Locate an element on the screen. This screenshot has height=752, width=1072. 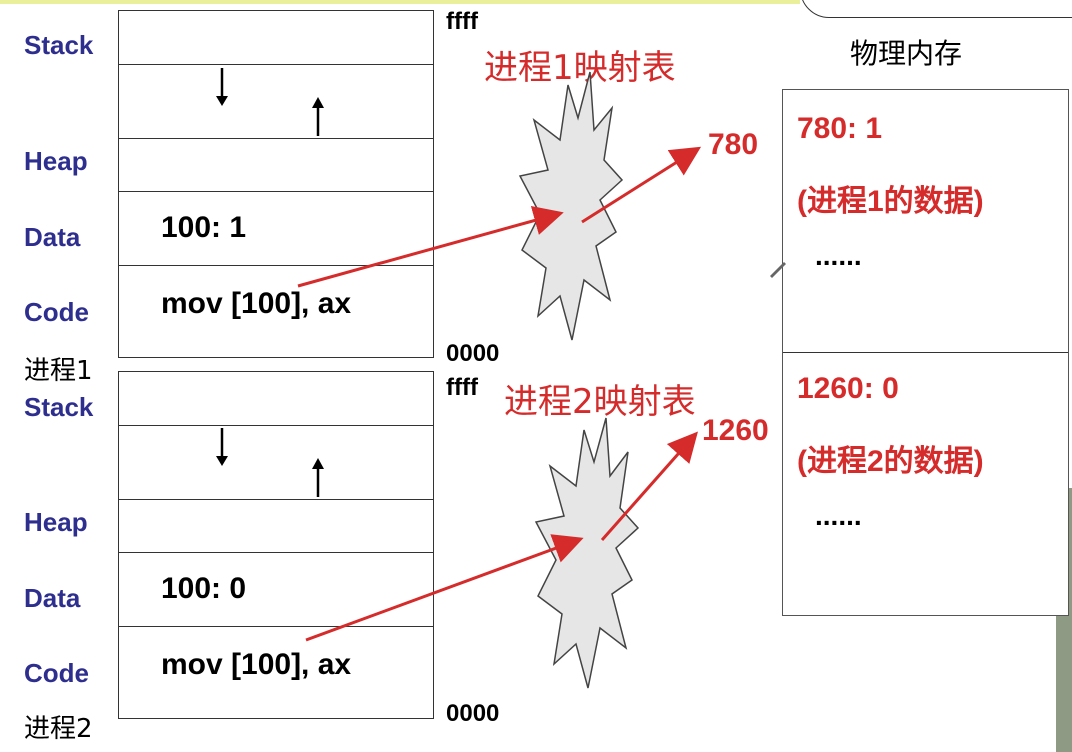
process2-high-address: ffff is located at coordinates (462, 387).